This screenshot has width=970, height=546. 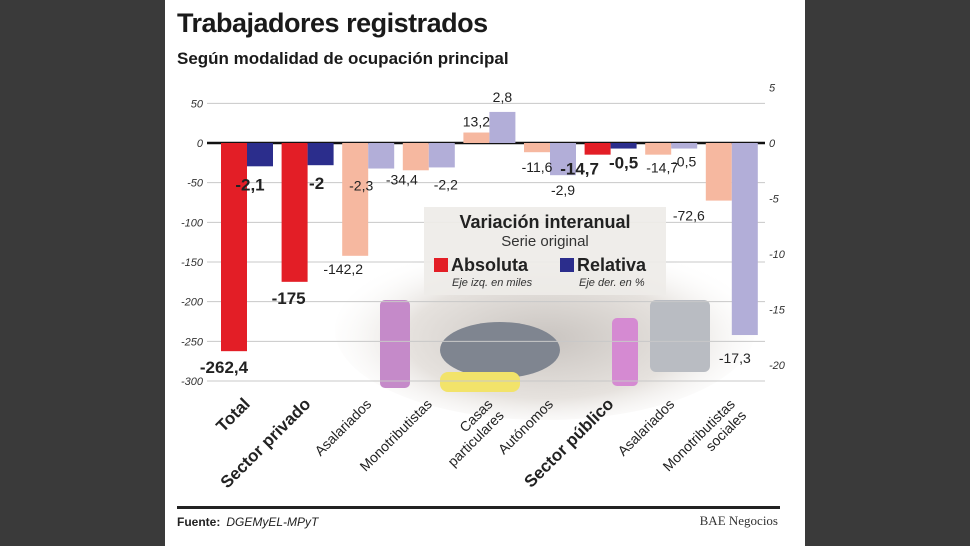 What do you see at coordinates (567, 265) in the screenshot?
I see `legend-swatch-blue` at bounding box center [567, 265].